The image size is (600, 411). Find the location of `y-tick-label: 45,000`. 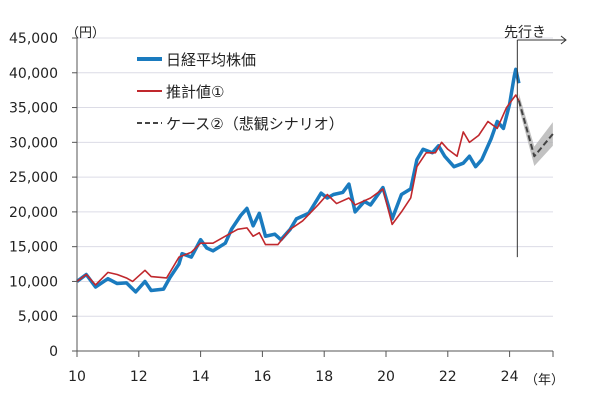

y-tick-label: 45,000 is located at coordinates (33, 39).